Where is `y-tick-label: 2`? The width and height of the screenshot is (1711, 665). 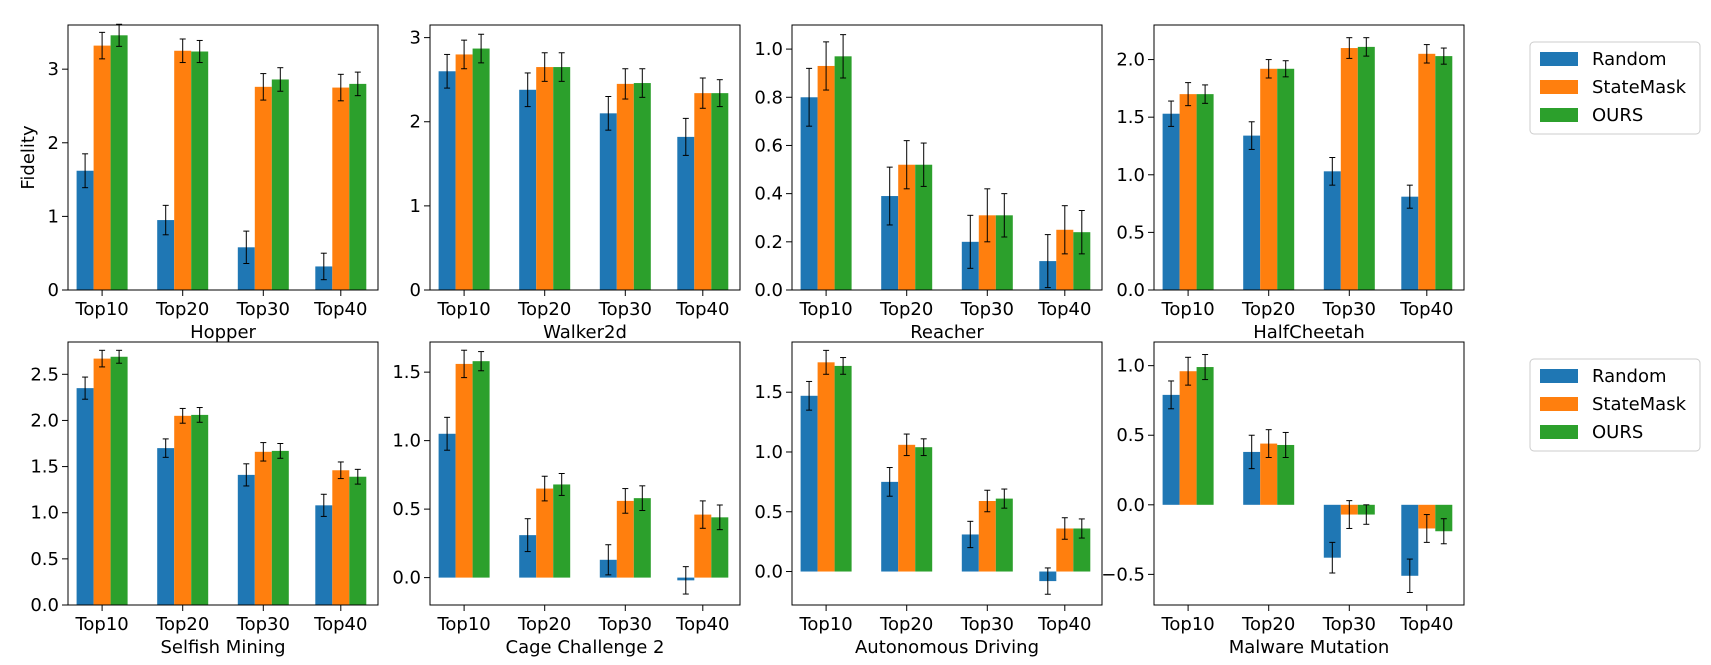
y-tick-label: 2 is located at coordinates (53, 143).